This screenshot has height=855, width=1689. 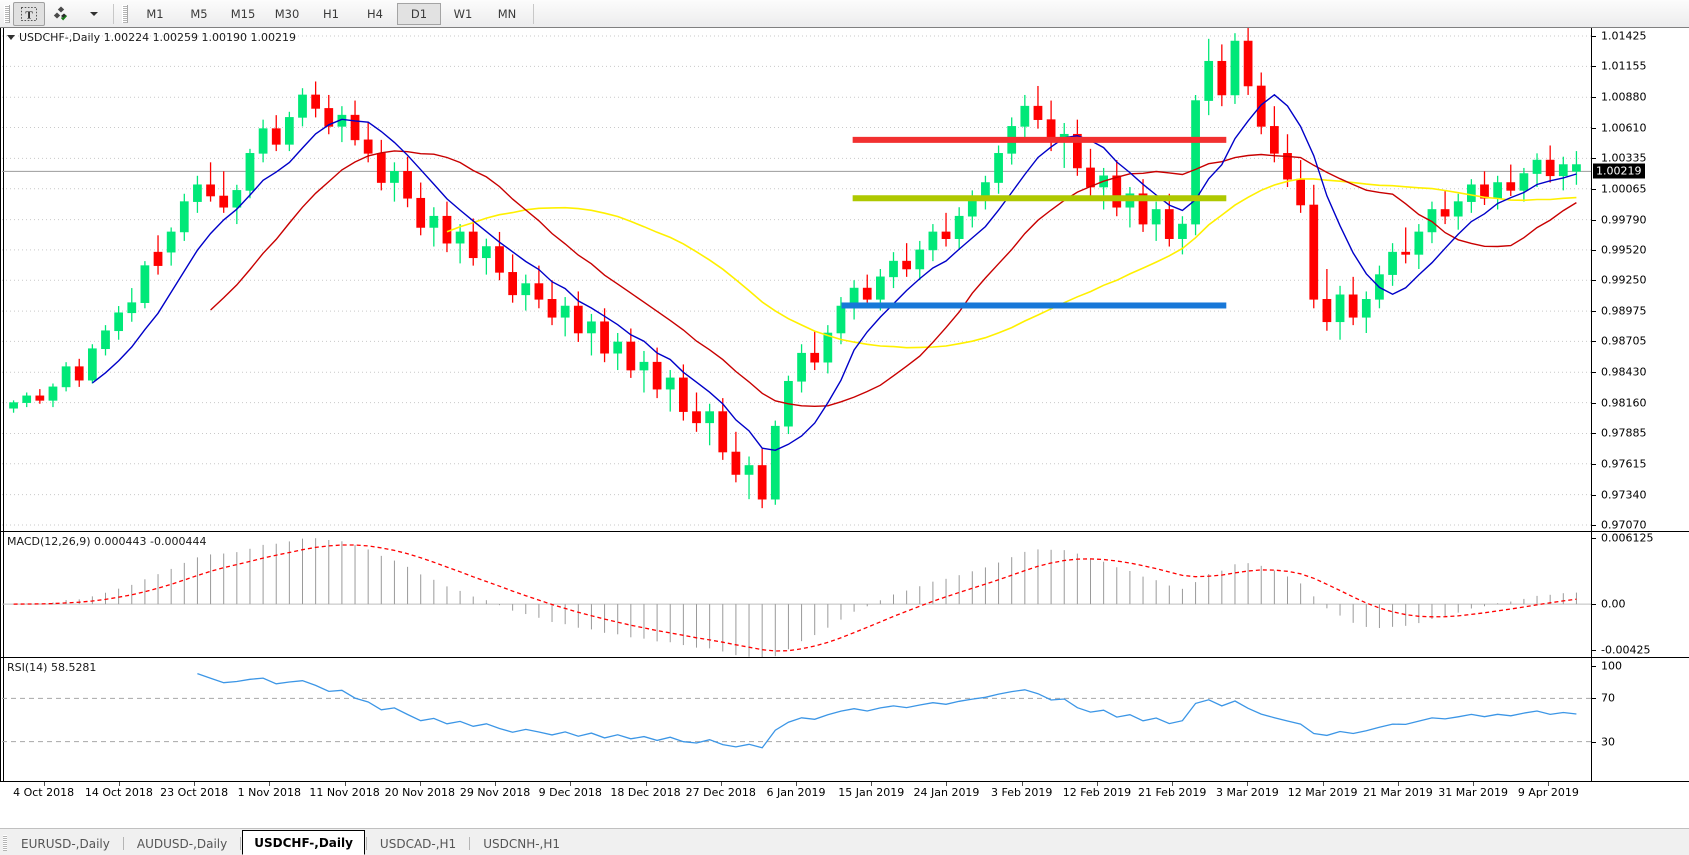 I want to click on resistance-line, so click(x=1039, y=139).